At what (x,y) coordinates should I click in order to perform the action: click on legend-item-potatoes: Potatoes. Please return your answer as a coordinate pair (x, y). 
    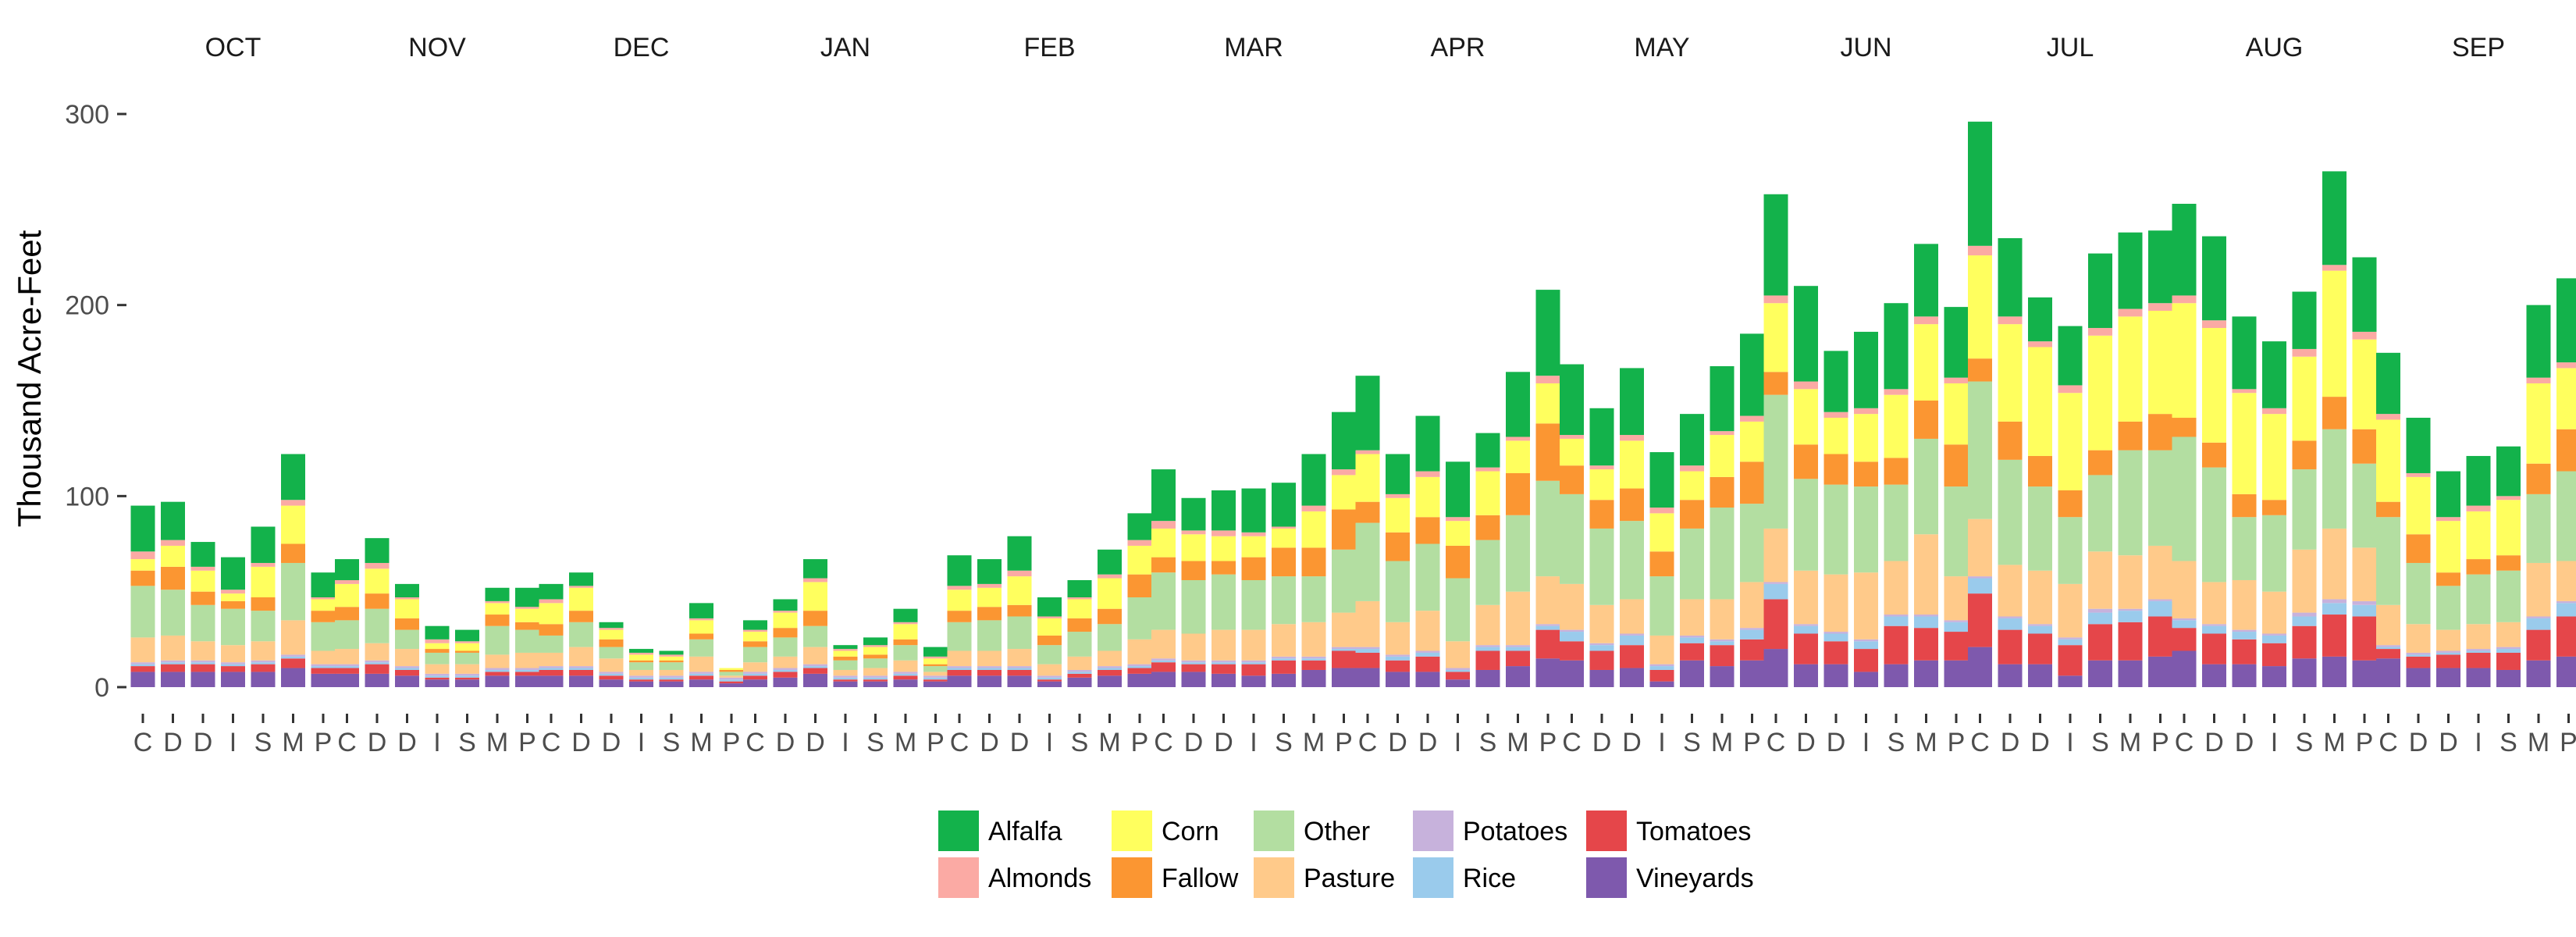
    Looking at the image, I should click on (1490, 831).